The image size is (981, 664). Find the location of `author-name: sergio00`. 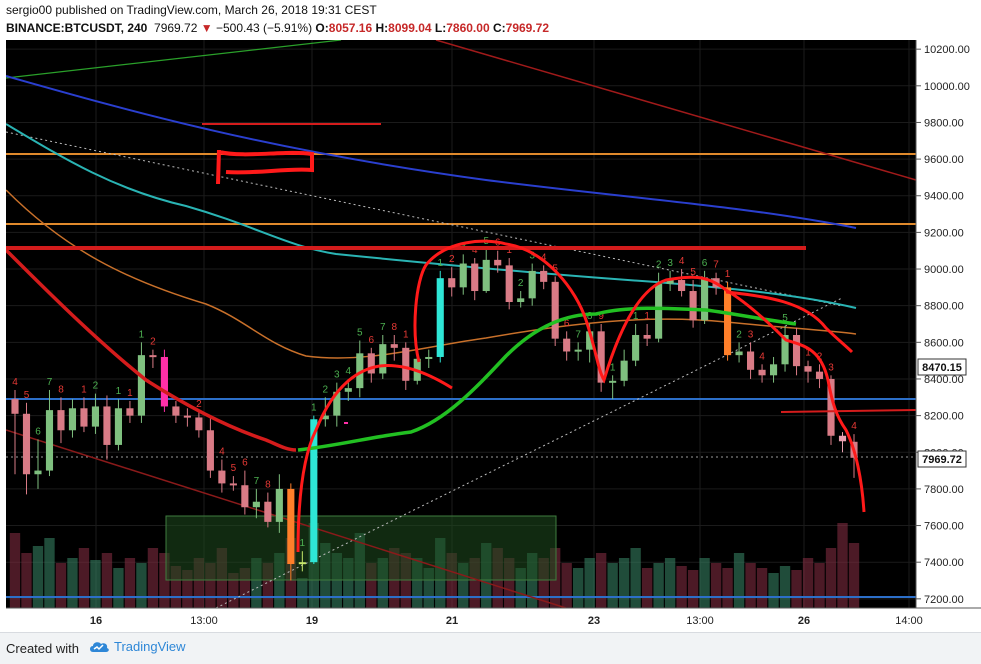

author-name: sergio00 is located at coordinates (29, 10).